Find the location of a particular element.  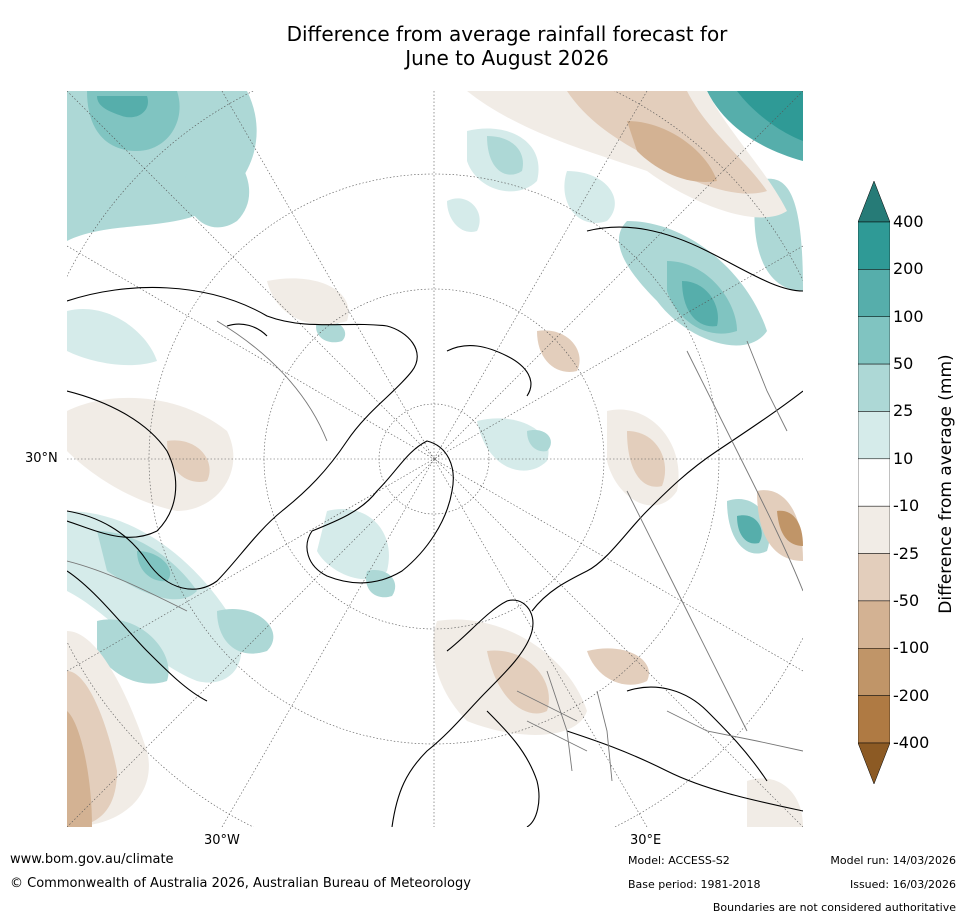

colorbar-extend-bottom is located at coordinates (874, 763).